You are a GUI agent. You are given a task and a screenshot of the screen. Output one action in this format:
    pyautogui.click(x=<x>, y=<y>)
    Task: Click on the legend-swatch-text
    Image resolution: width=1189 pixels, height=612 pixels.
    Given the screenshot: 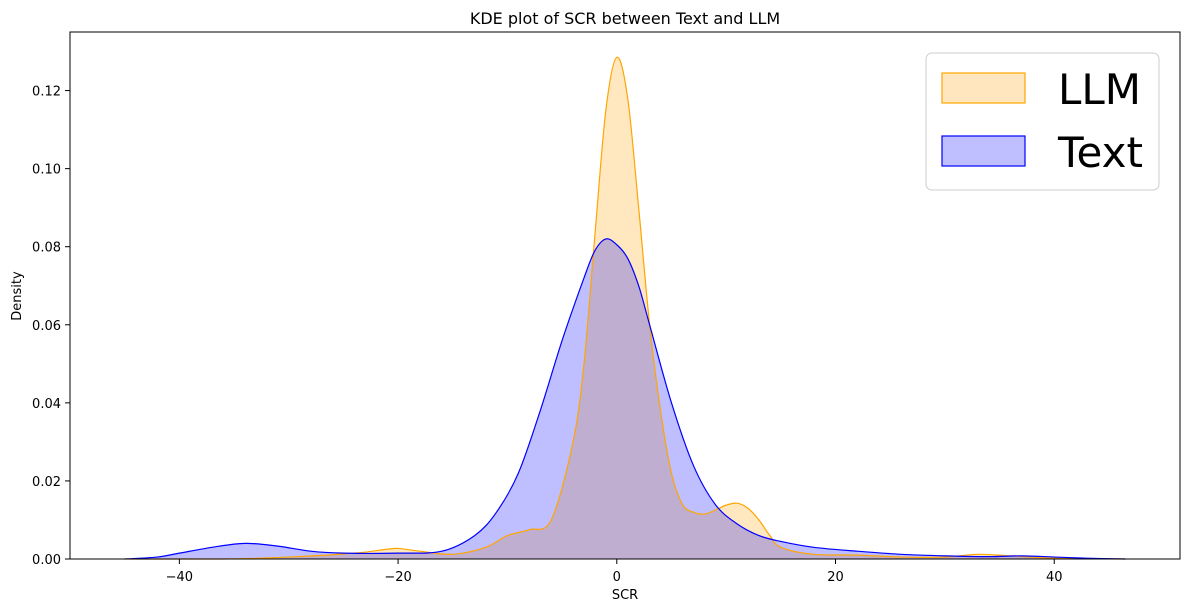 What is the action you would take?
    pyautogui.click(x=983, y=151)
    